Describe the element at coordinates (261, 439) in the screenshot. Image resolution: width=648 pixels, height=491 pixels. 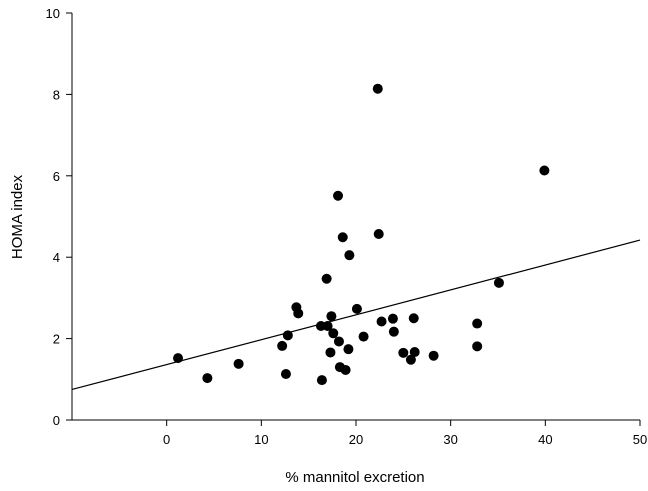
I see `x-tick-label: 10` at that location.